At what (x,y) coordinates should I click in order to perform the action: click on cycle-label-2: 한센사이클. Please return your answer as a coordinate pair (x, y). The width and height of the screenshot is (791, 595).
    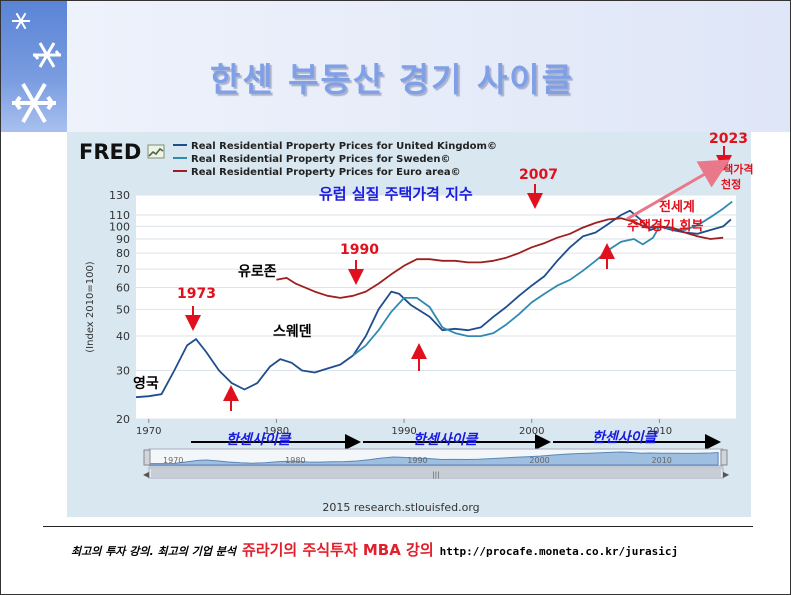
    Looking at the image, I should click on (446, 440).